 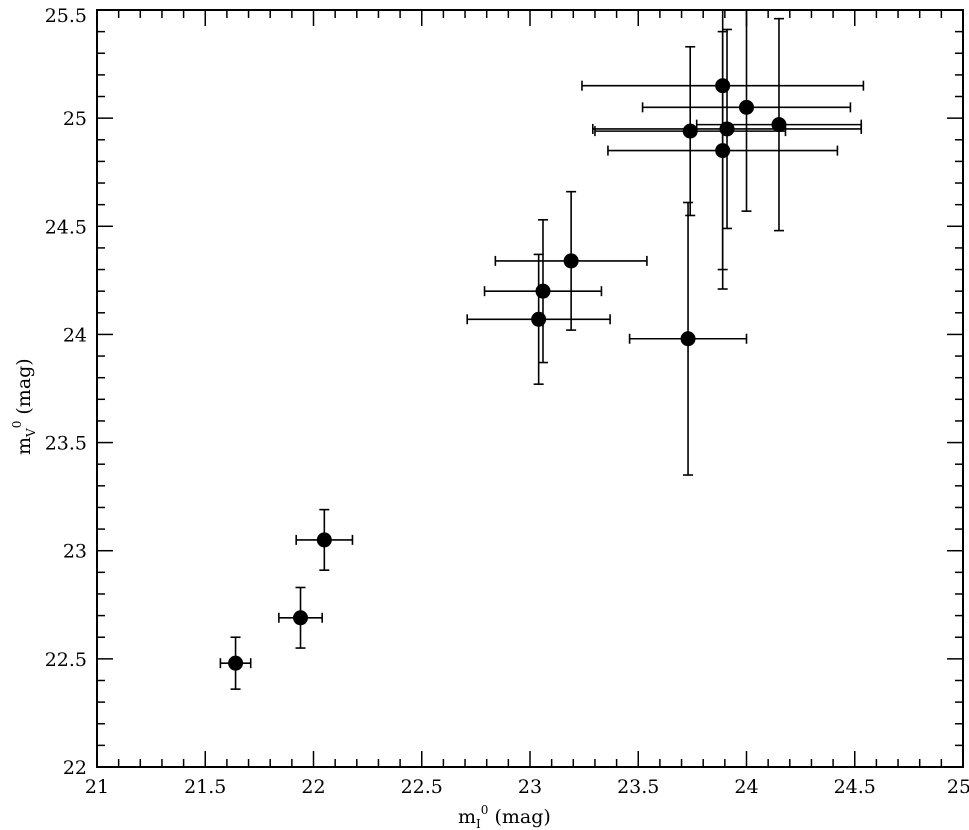 I want to click on y-axis-label: mV0 (mag), so click(x=24, y=406).